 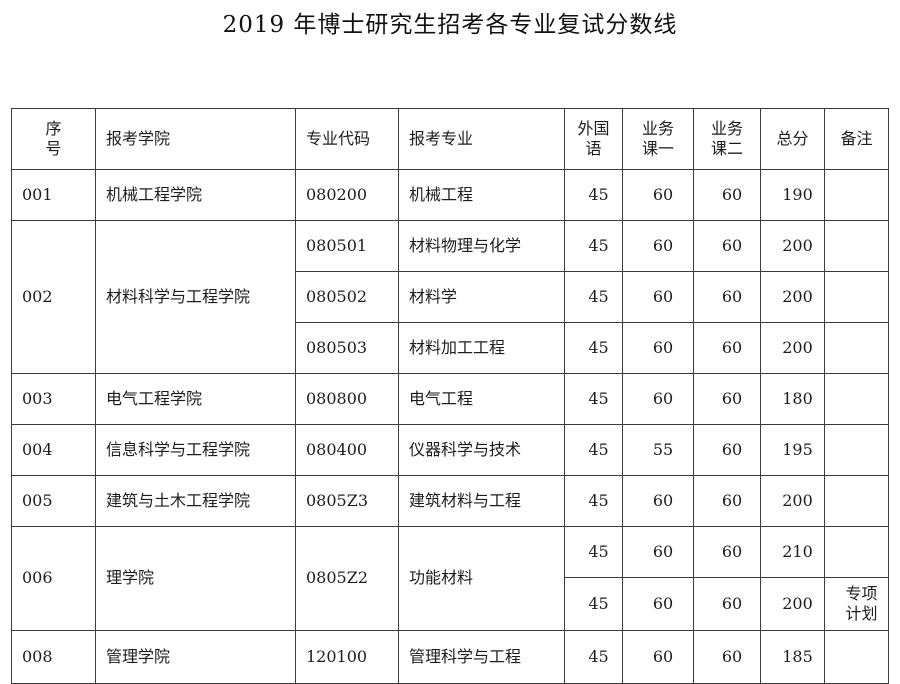 I want to click on table-row: 008 管理学院 120100 管理科学与工程 45 60 60 185, so click(x=450, y=657).